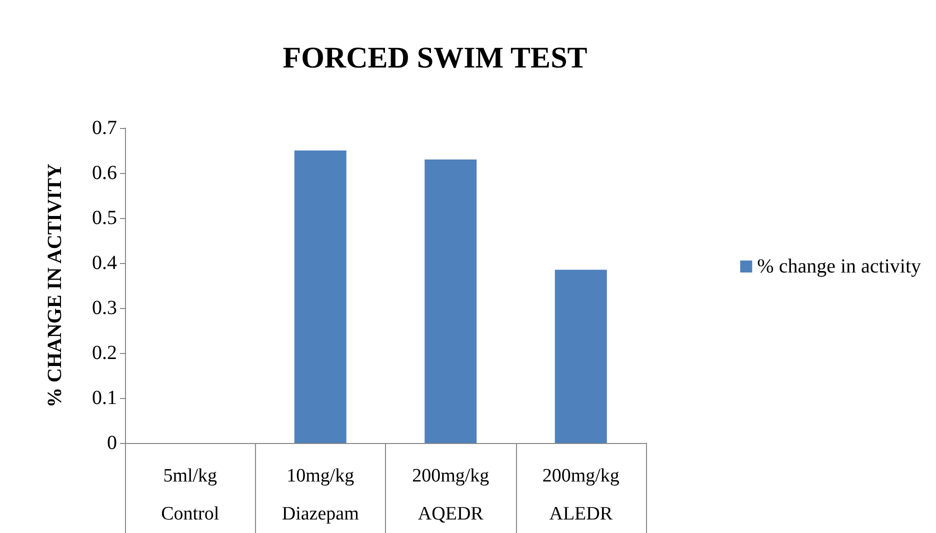 The width and height of the screenshot is (936, 533). Describe the element at coordinates (839, 267) in the screenshot. I see `legend-label: % change in activity` at that location.